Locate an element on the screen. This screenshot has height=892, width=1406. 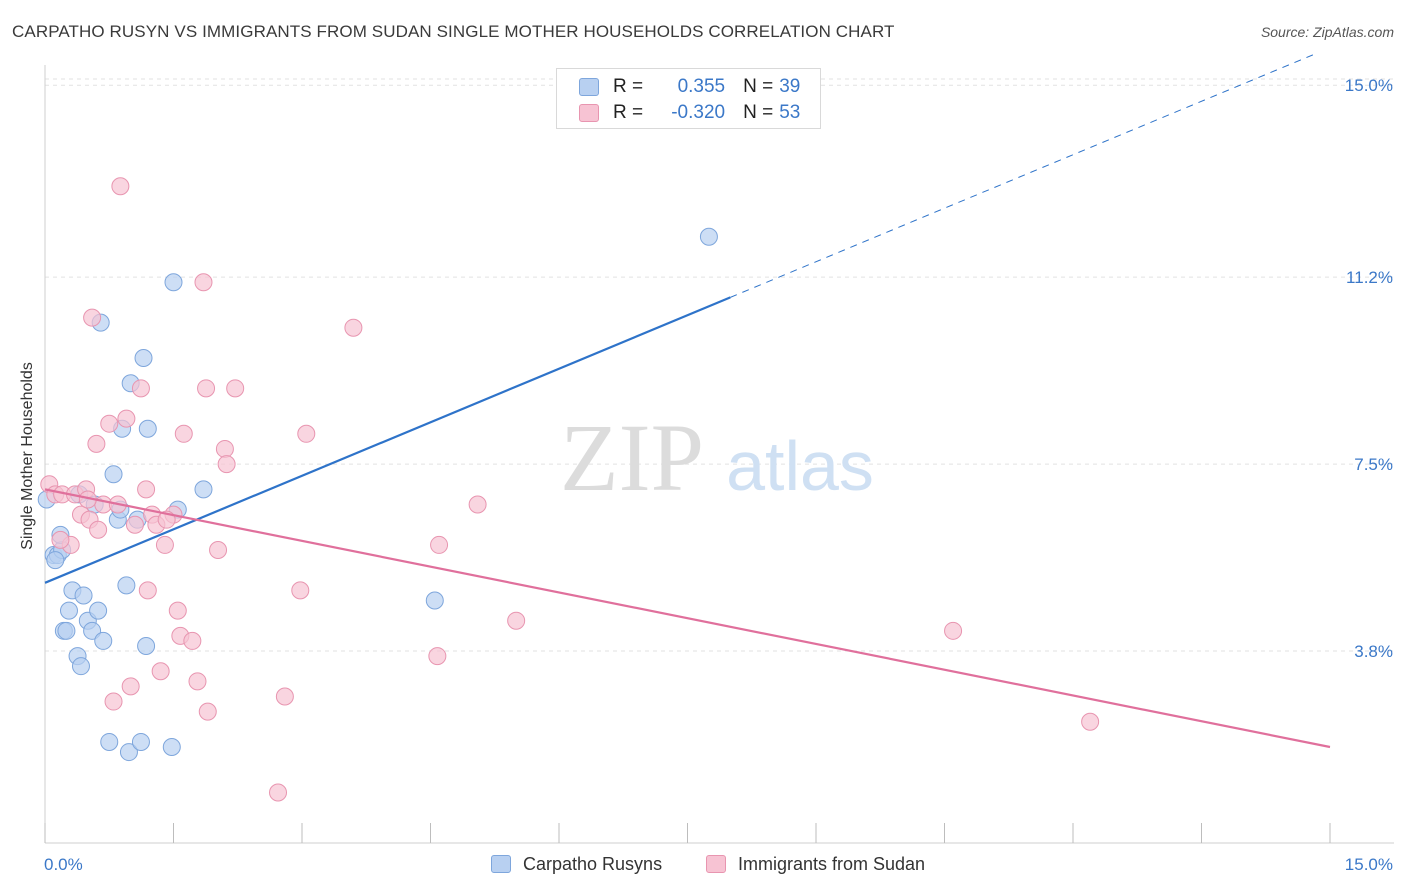
legend-row-sudan: R = -0.320 N = 53 is located at coordinates (689, 113).